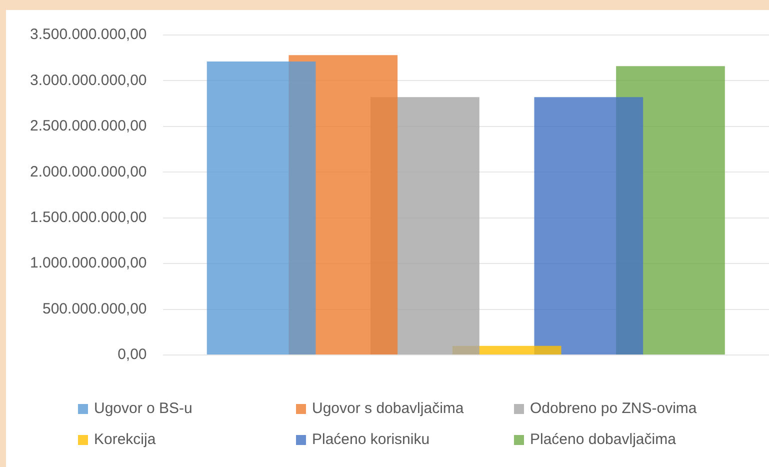  What do you see at coordinates (388, 408) in the screenshot?
I see `legend-label: Ugovor s dobavljačima` at bounding box center [388, 408].